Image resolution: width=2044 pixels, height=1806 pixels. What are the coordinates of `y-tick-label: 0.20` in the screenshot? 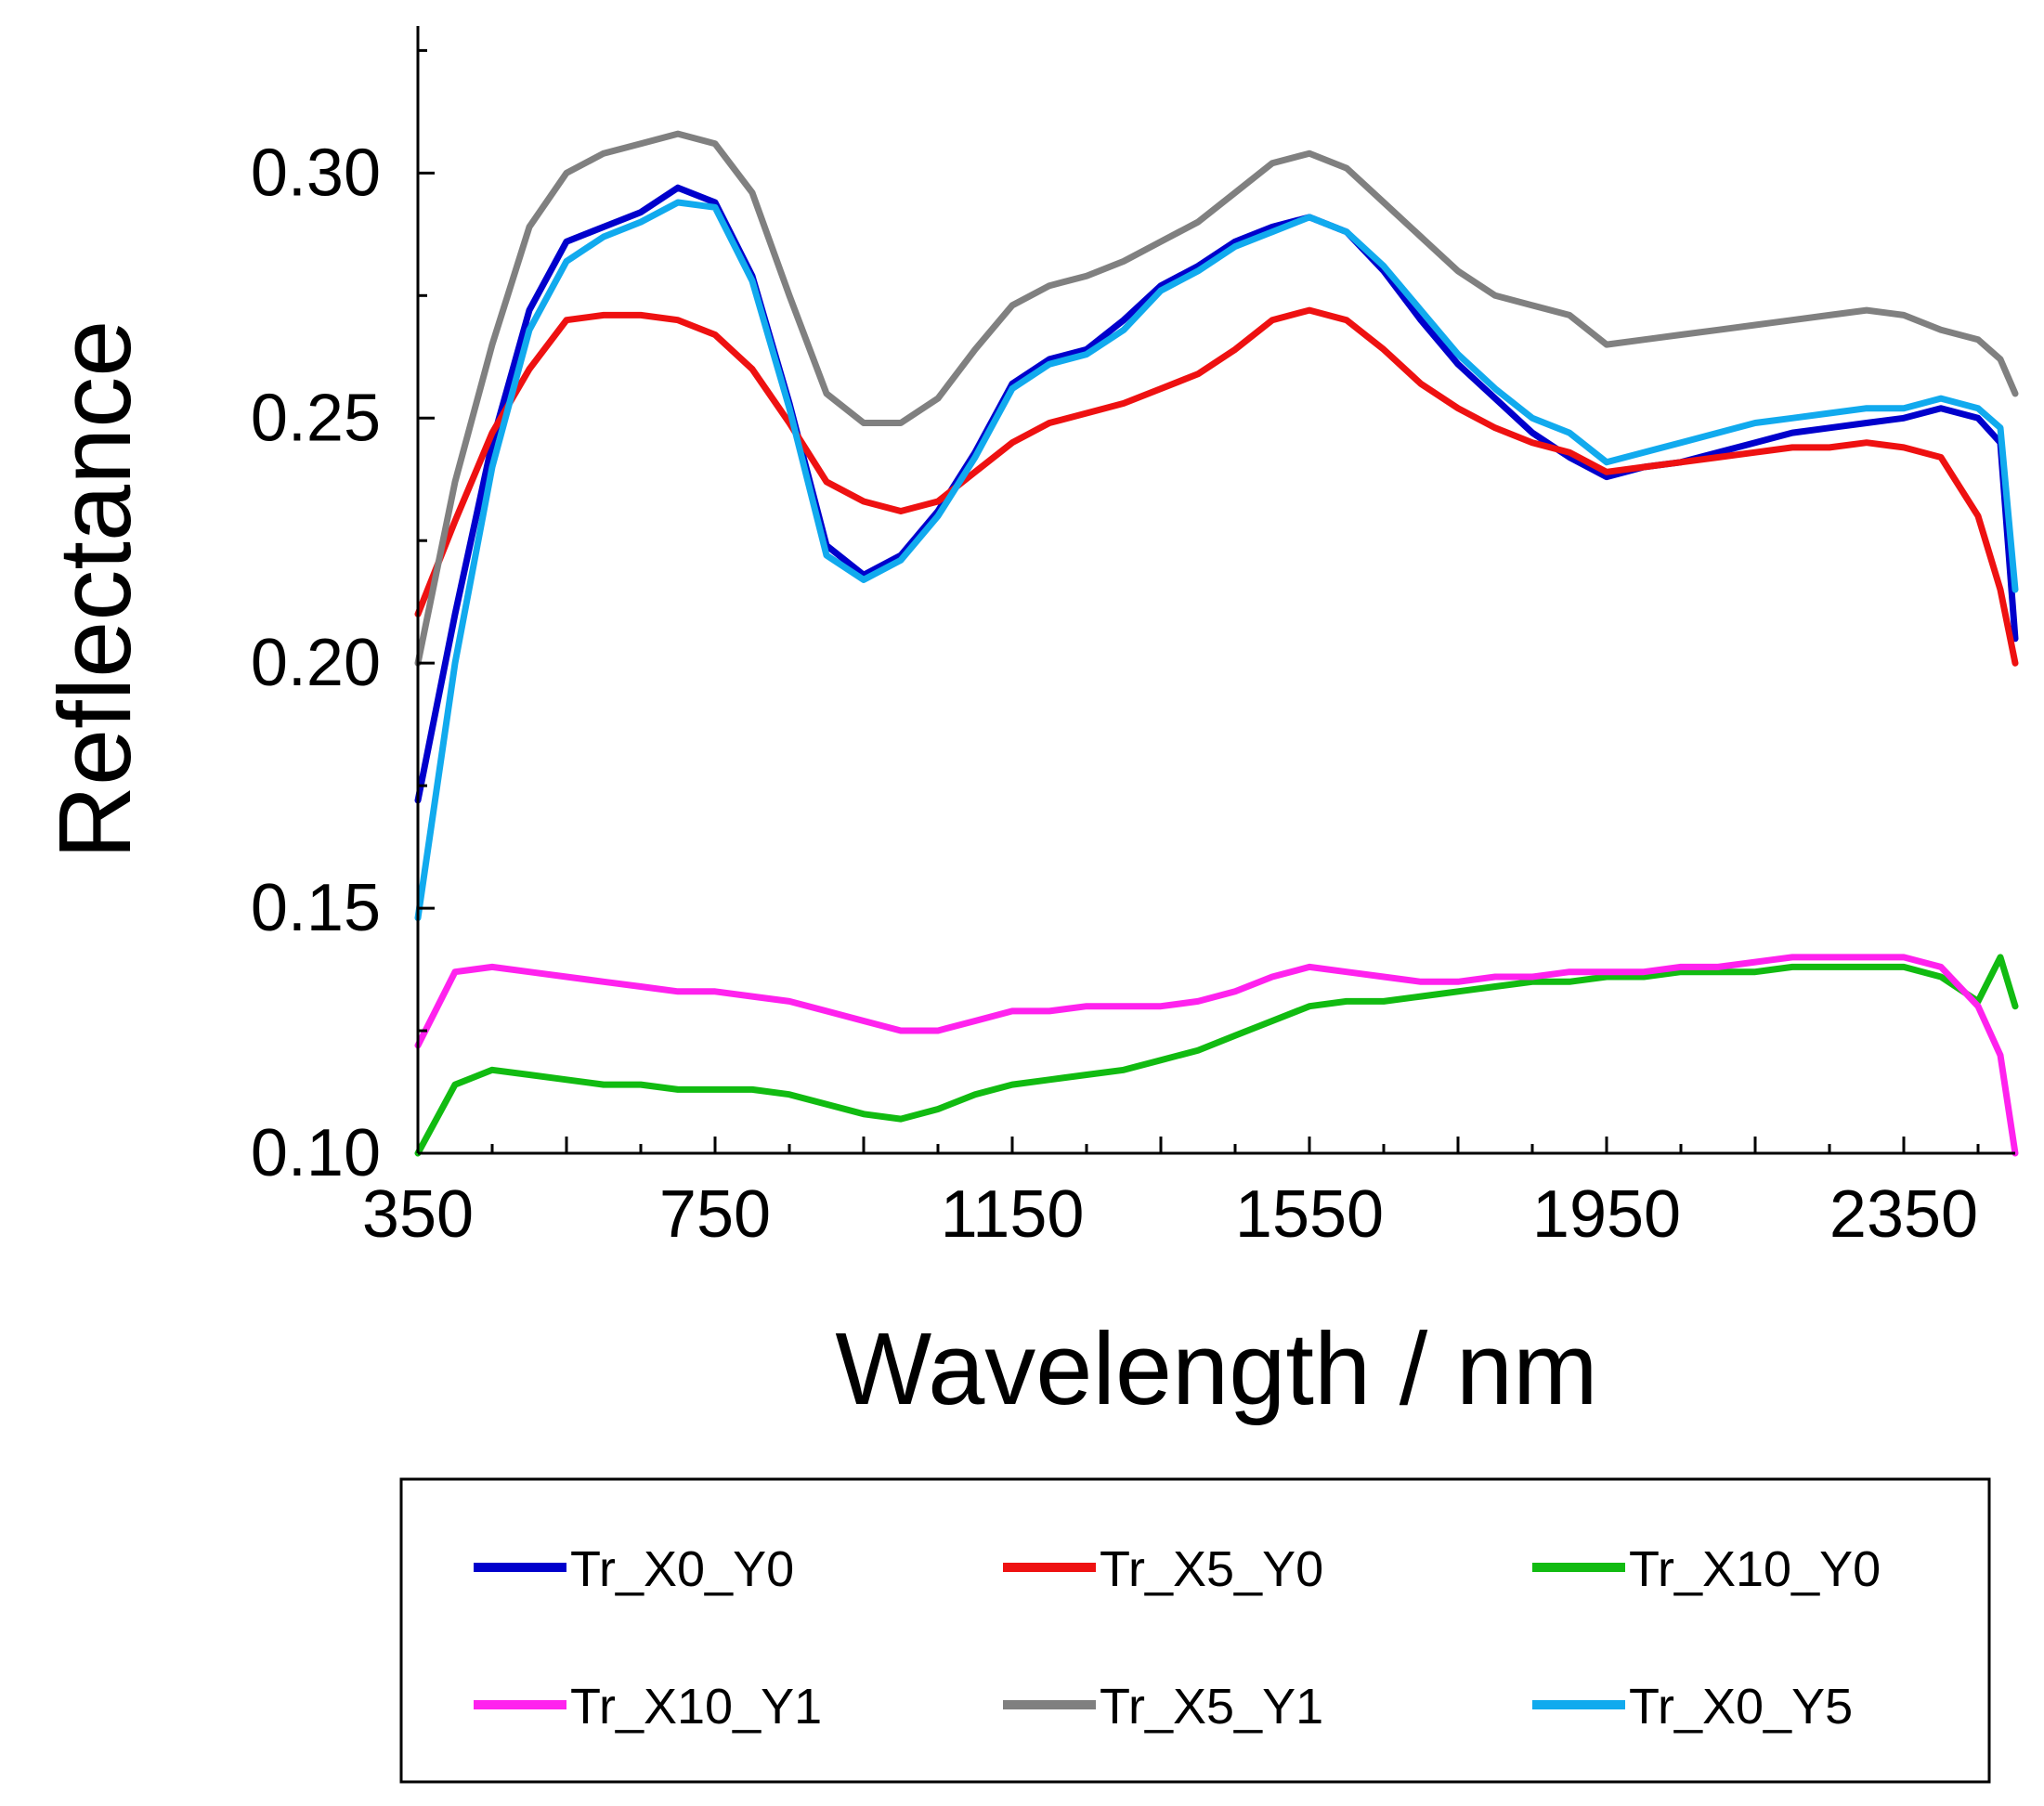 It's located at (316, 663).